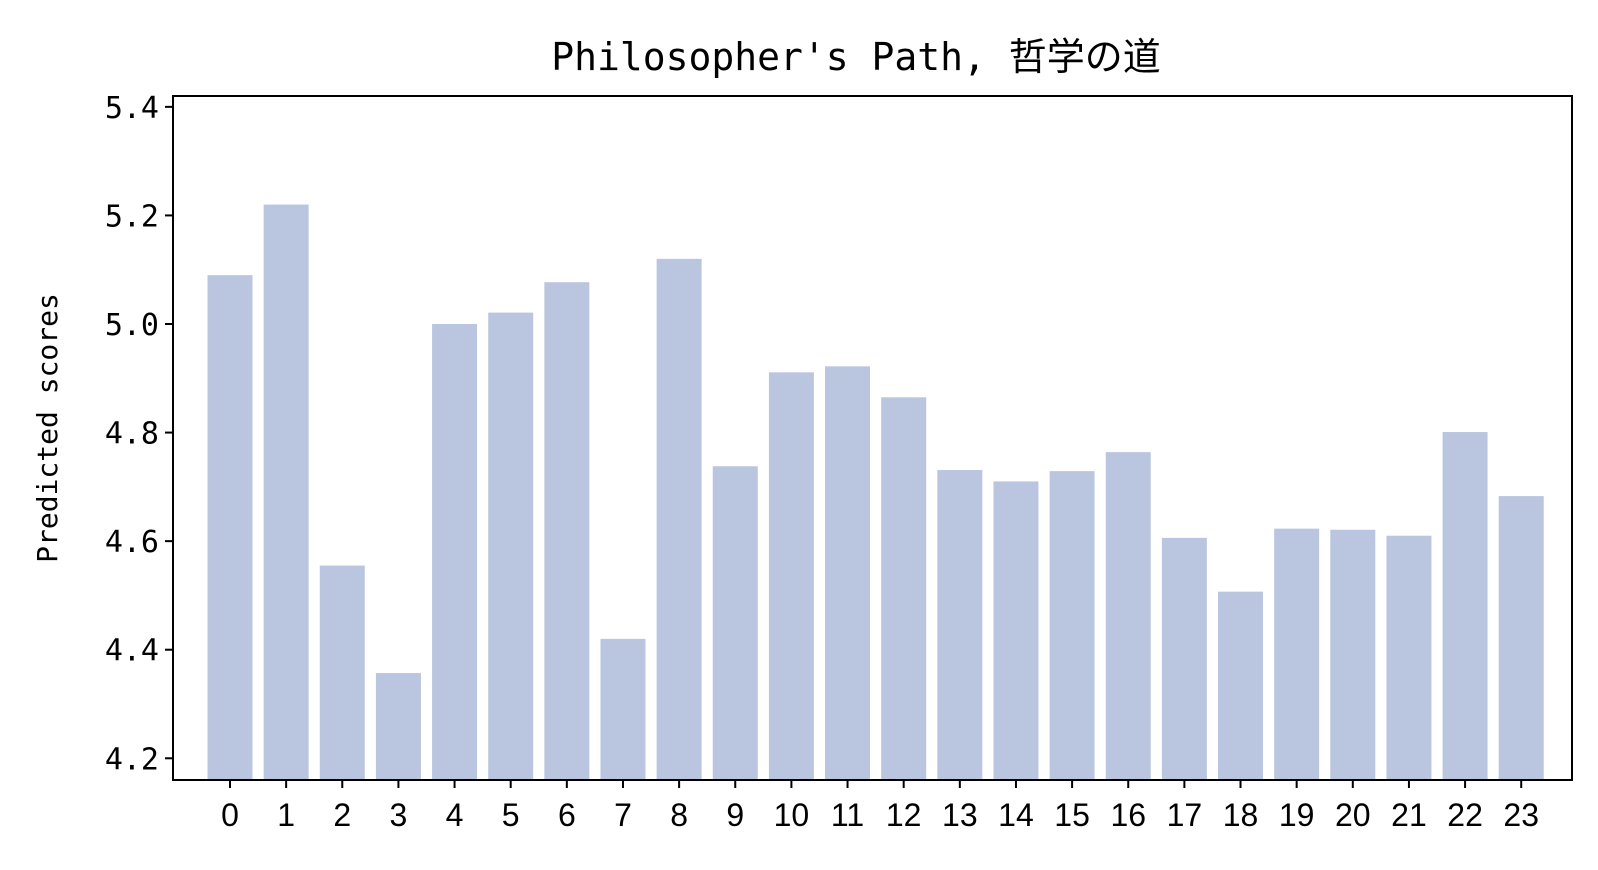 The height and width of the screenshot is (870, 1598). What do you see at coordinates (399, 815) in the screenshot?
I see `x-tick-label: 3` at bounding box center [399, 815].